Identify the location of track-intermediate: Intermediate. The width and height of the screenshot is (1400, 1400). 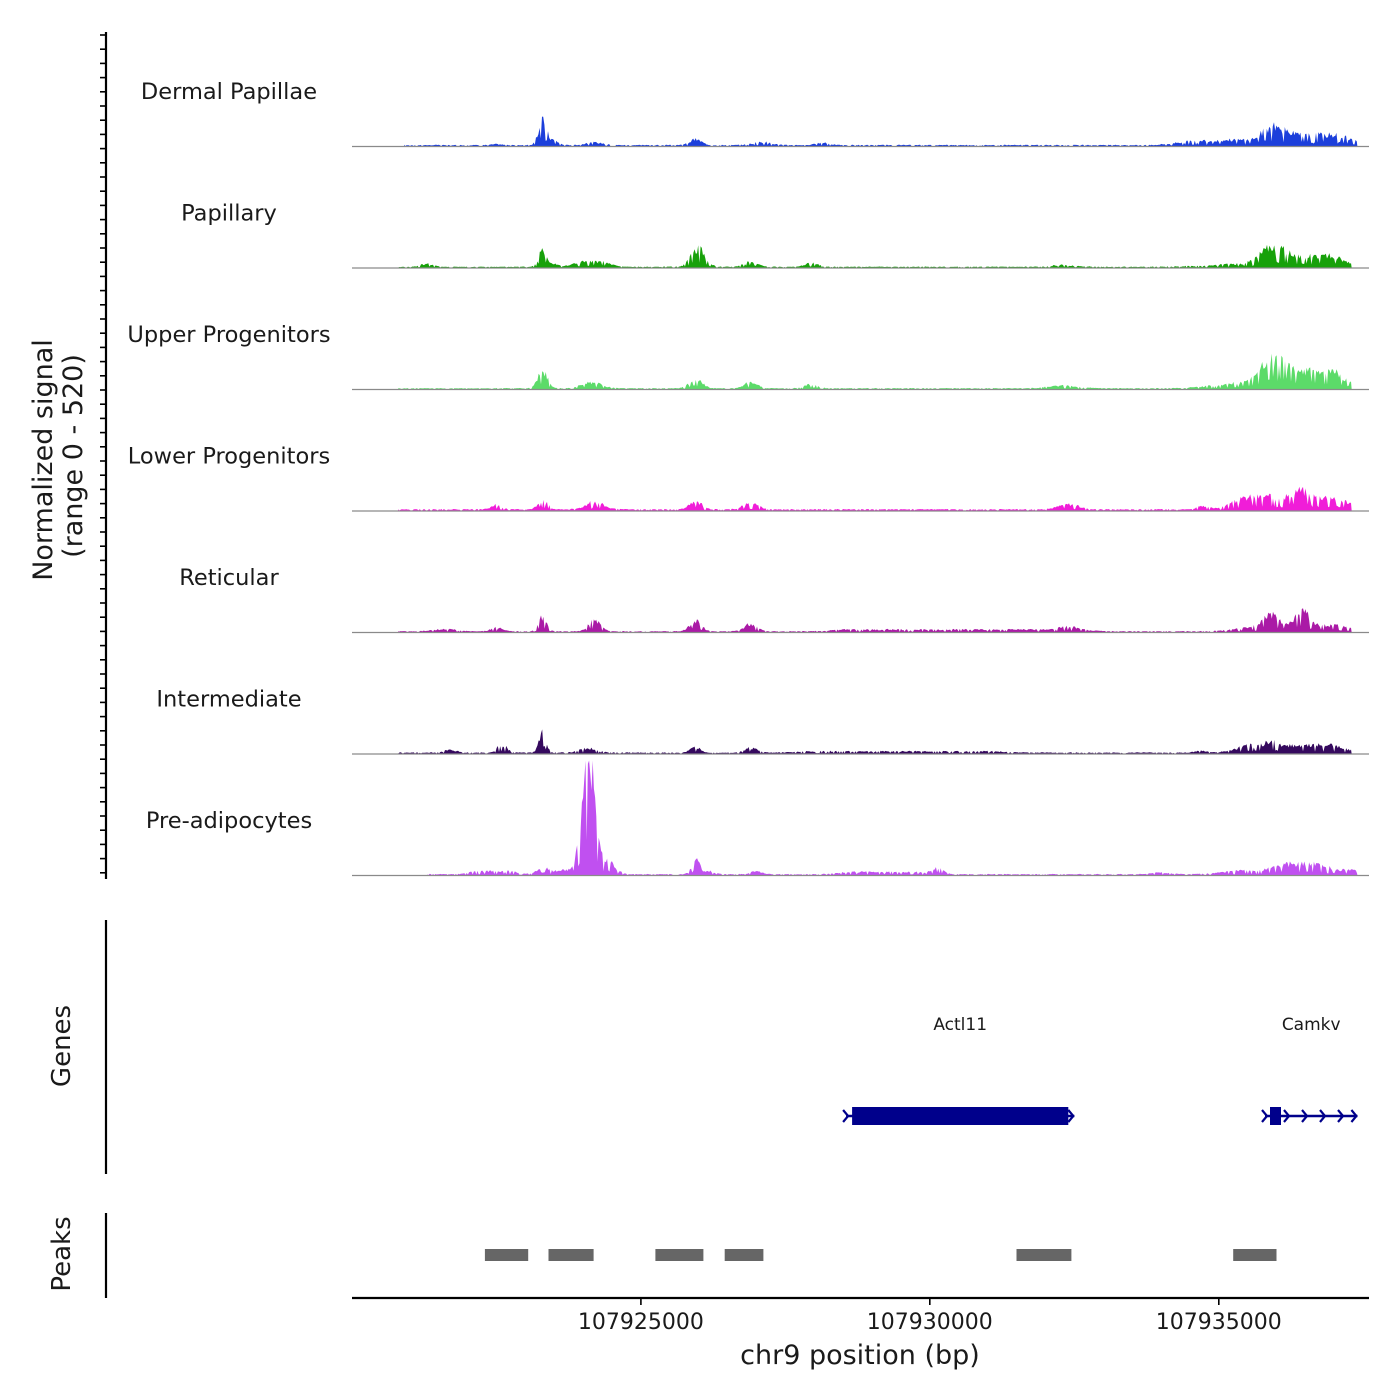
(762, 721).